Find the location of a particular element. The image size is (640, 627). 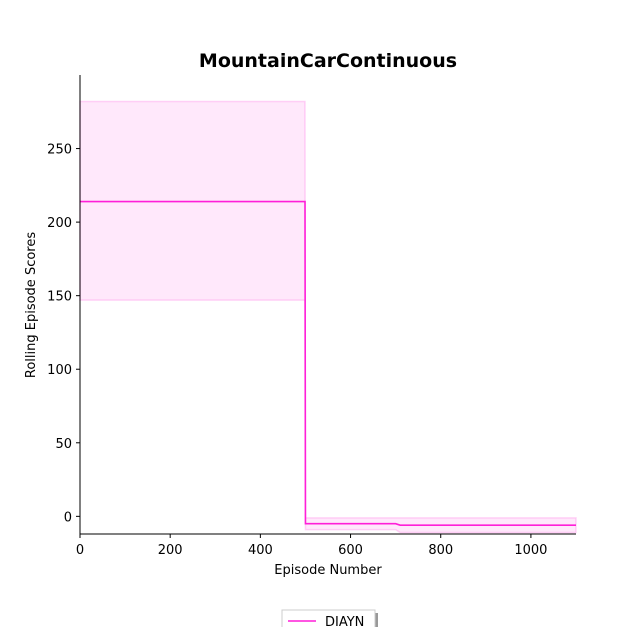

y-tick-label: 0 is located at coordinates (68, 517).